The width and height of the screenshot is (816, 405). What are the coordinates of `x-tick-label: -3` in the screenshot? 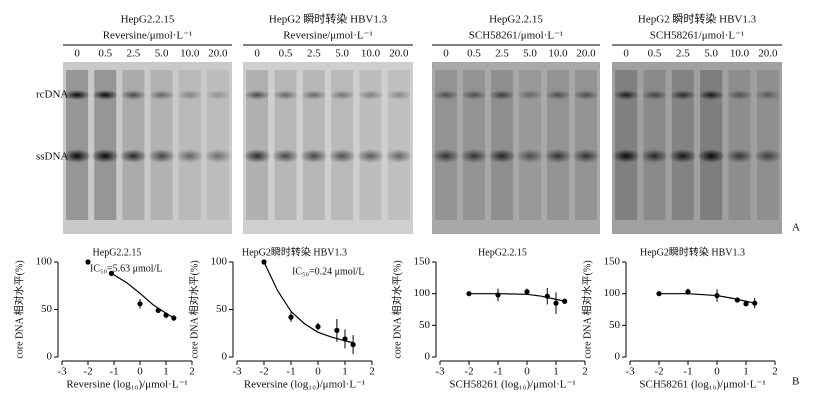 It's located at (440, 372).